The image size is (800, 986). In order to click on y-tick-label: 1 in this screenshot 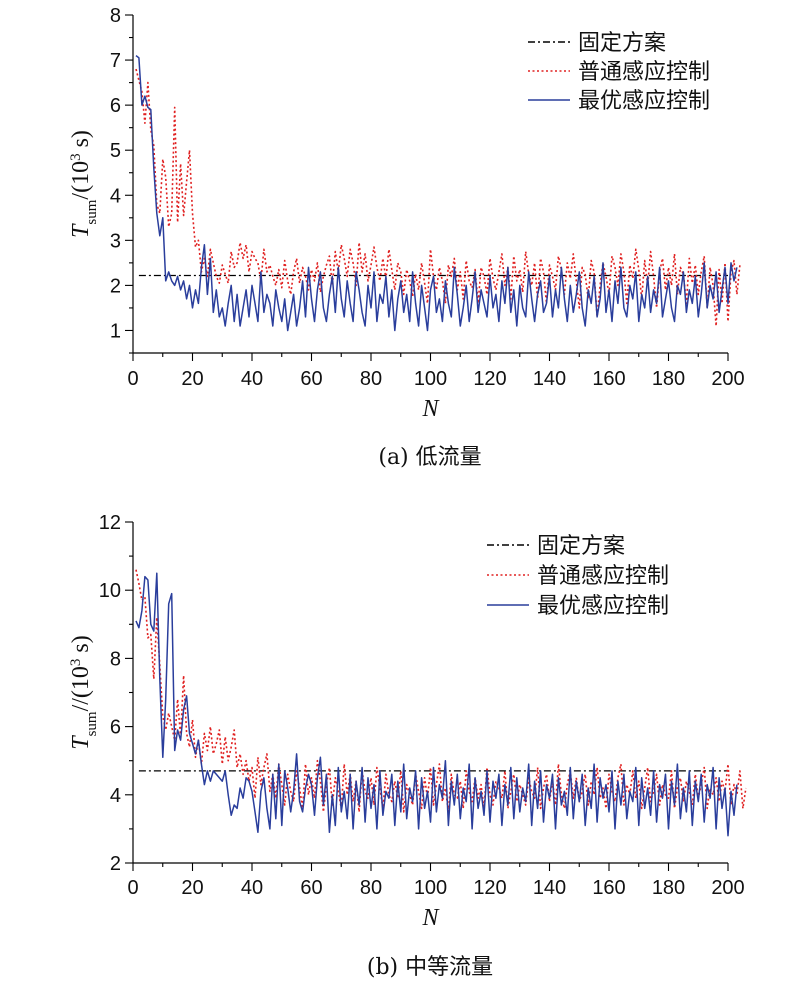, I will do `click(115, 331)`.